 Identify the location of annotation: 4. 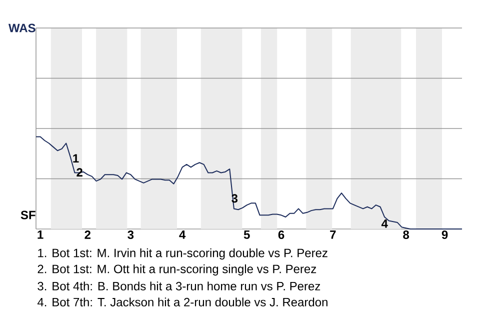
(384, 224).